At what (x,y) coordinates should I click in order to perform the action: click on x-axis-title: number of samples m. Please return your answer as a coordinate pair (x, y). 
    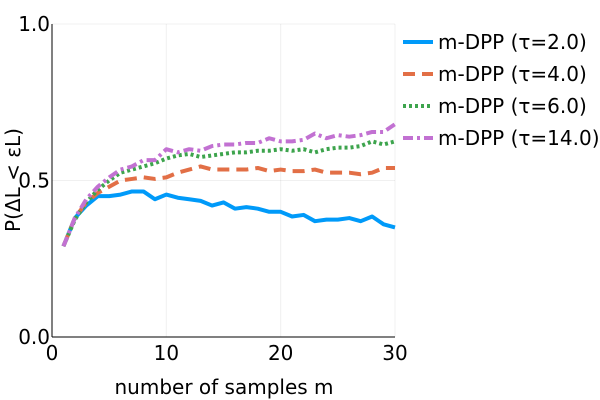
    Looking at the image, I should click on (223, 387).